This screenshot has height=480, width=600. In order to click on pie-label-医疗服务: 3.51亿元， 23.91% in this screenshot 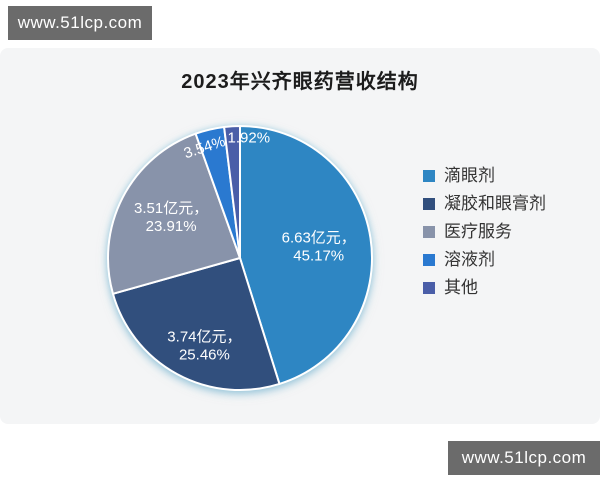, I will do `click(171, 217)`.